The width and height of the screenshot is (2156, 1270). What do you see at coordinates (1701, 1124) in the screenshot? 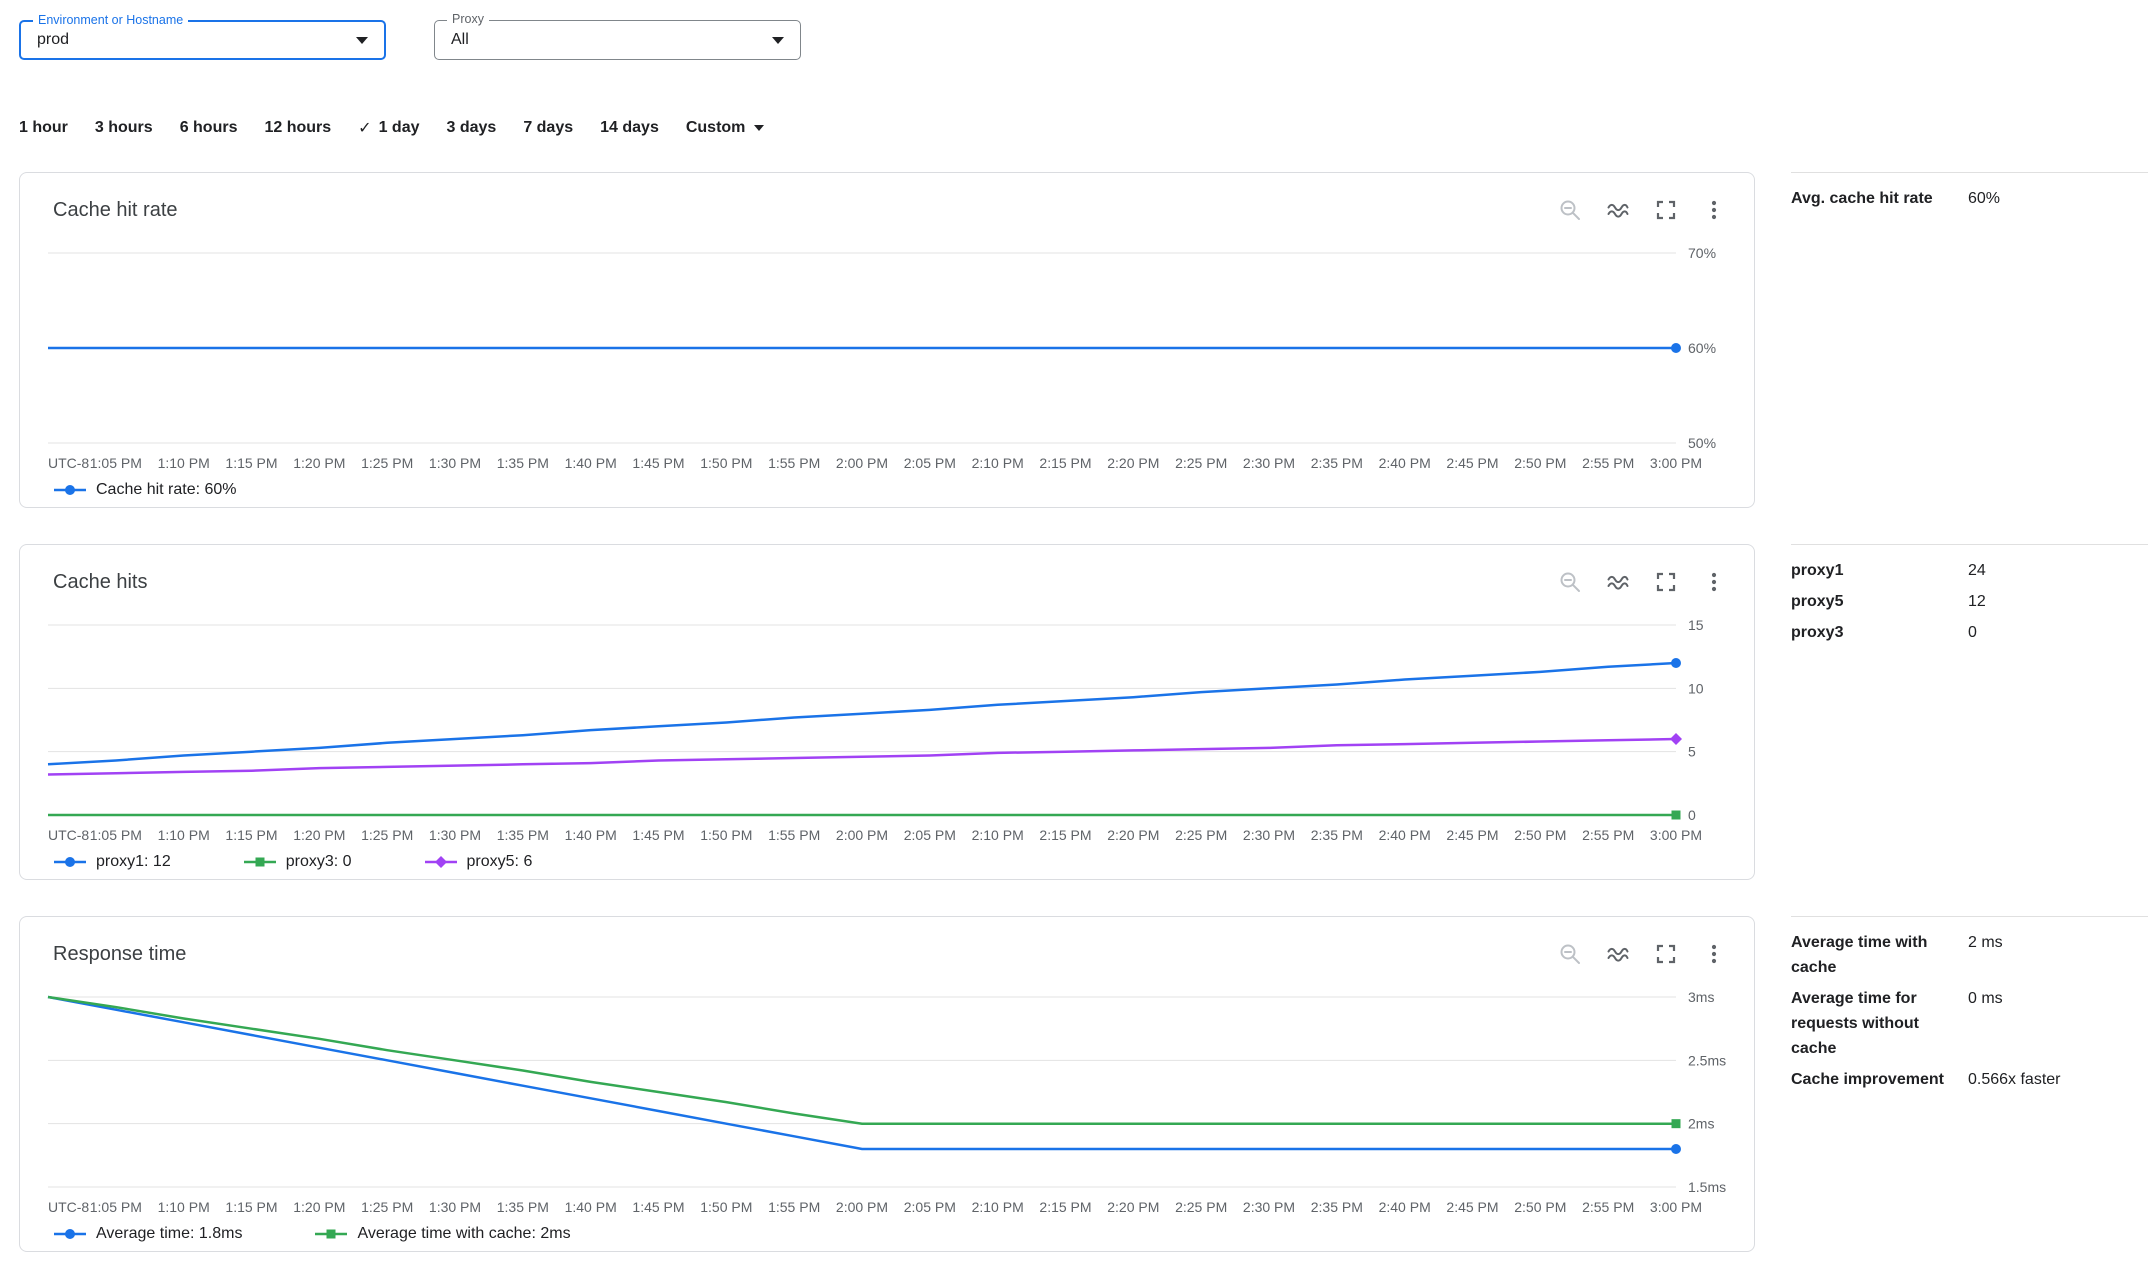
I see `svg-text: 2ms` at bounding box center [1701, 1124].